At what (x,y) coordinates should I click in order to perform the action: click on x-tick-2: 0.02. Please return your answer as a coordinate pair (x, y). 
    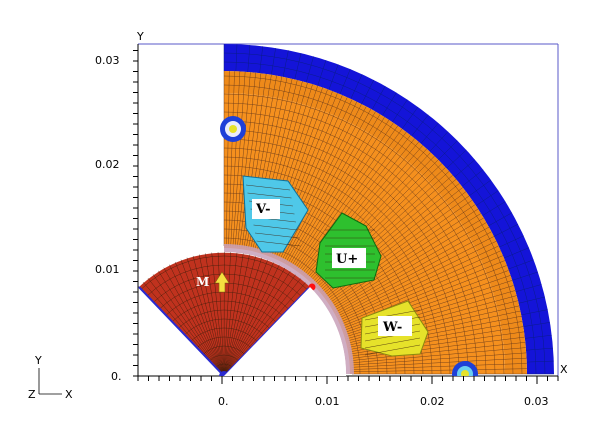
    Looking at the image, I should click on (432, 401).